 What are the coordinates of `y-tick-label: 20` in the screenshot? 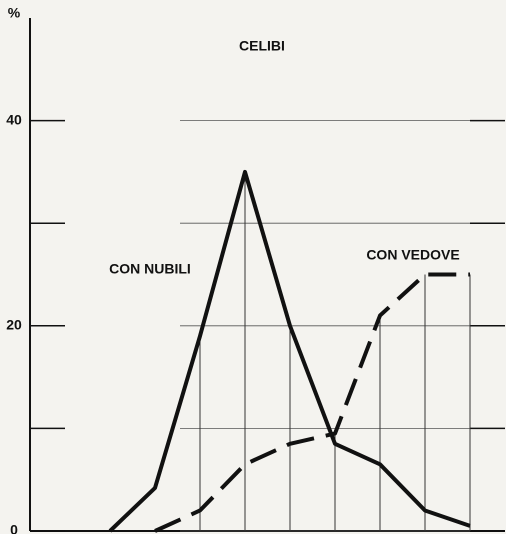 It's located at (14, 325).